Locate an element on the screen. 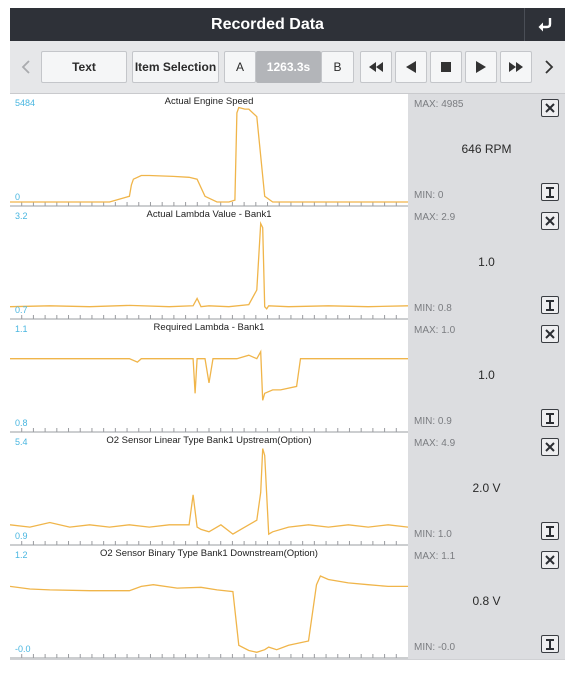 Image resolution: width=575 pixels, height=673 pixels. stop-button is located at coordinates (446, 67).